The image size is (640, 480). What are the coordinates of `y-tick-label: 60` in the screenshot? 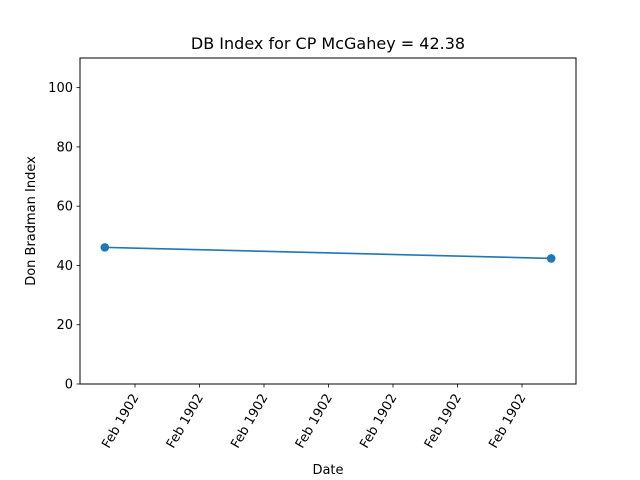 It's located at (64, 207).